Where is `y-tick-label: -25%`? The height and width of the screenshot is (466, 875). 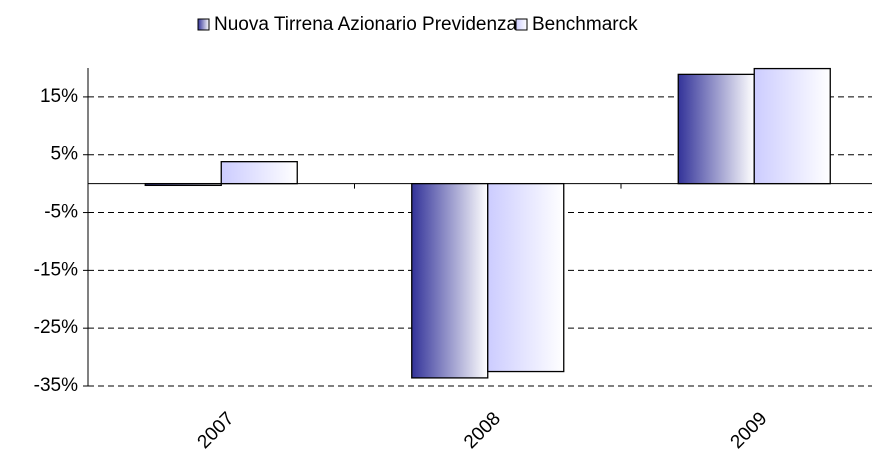 y-tick-label: -25% is located at coordinates (56, 327).